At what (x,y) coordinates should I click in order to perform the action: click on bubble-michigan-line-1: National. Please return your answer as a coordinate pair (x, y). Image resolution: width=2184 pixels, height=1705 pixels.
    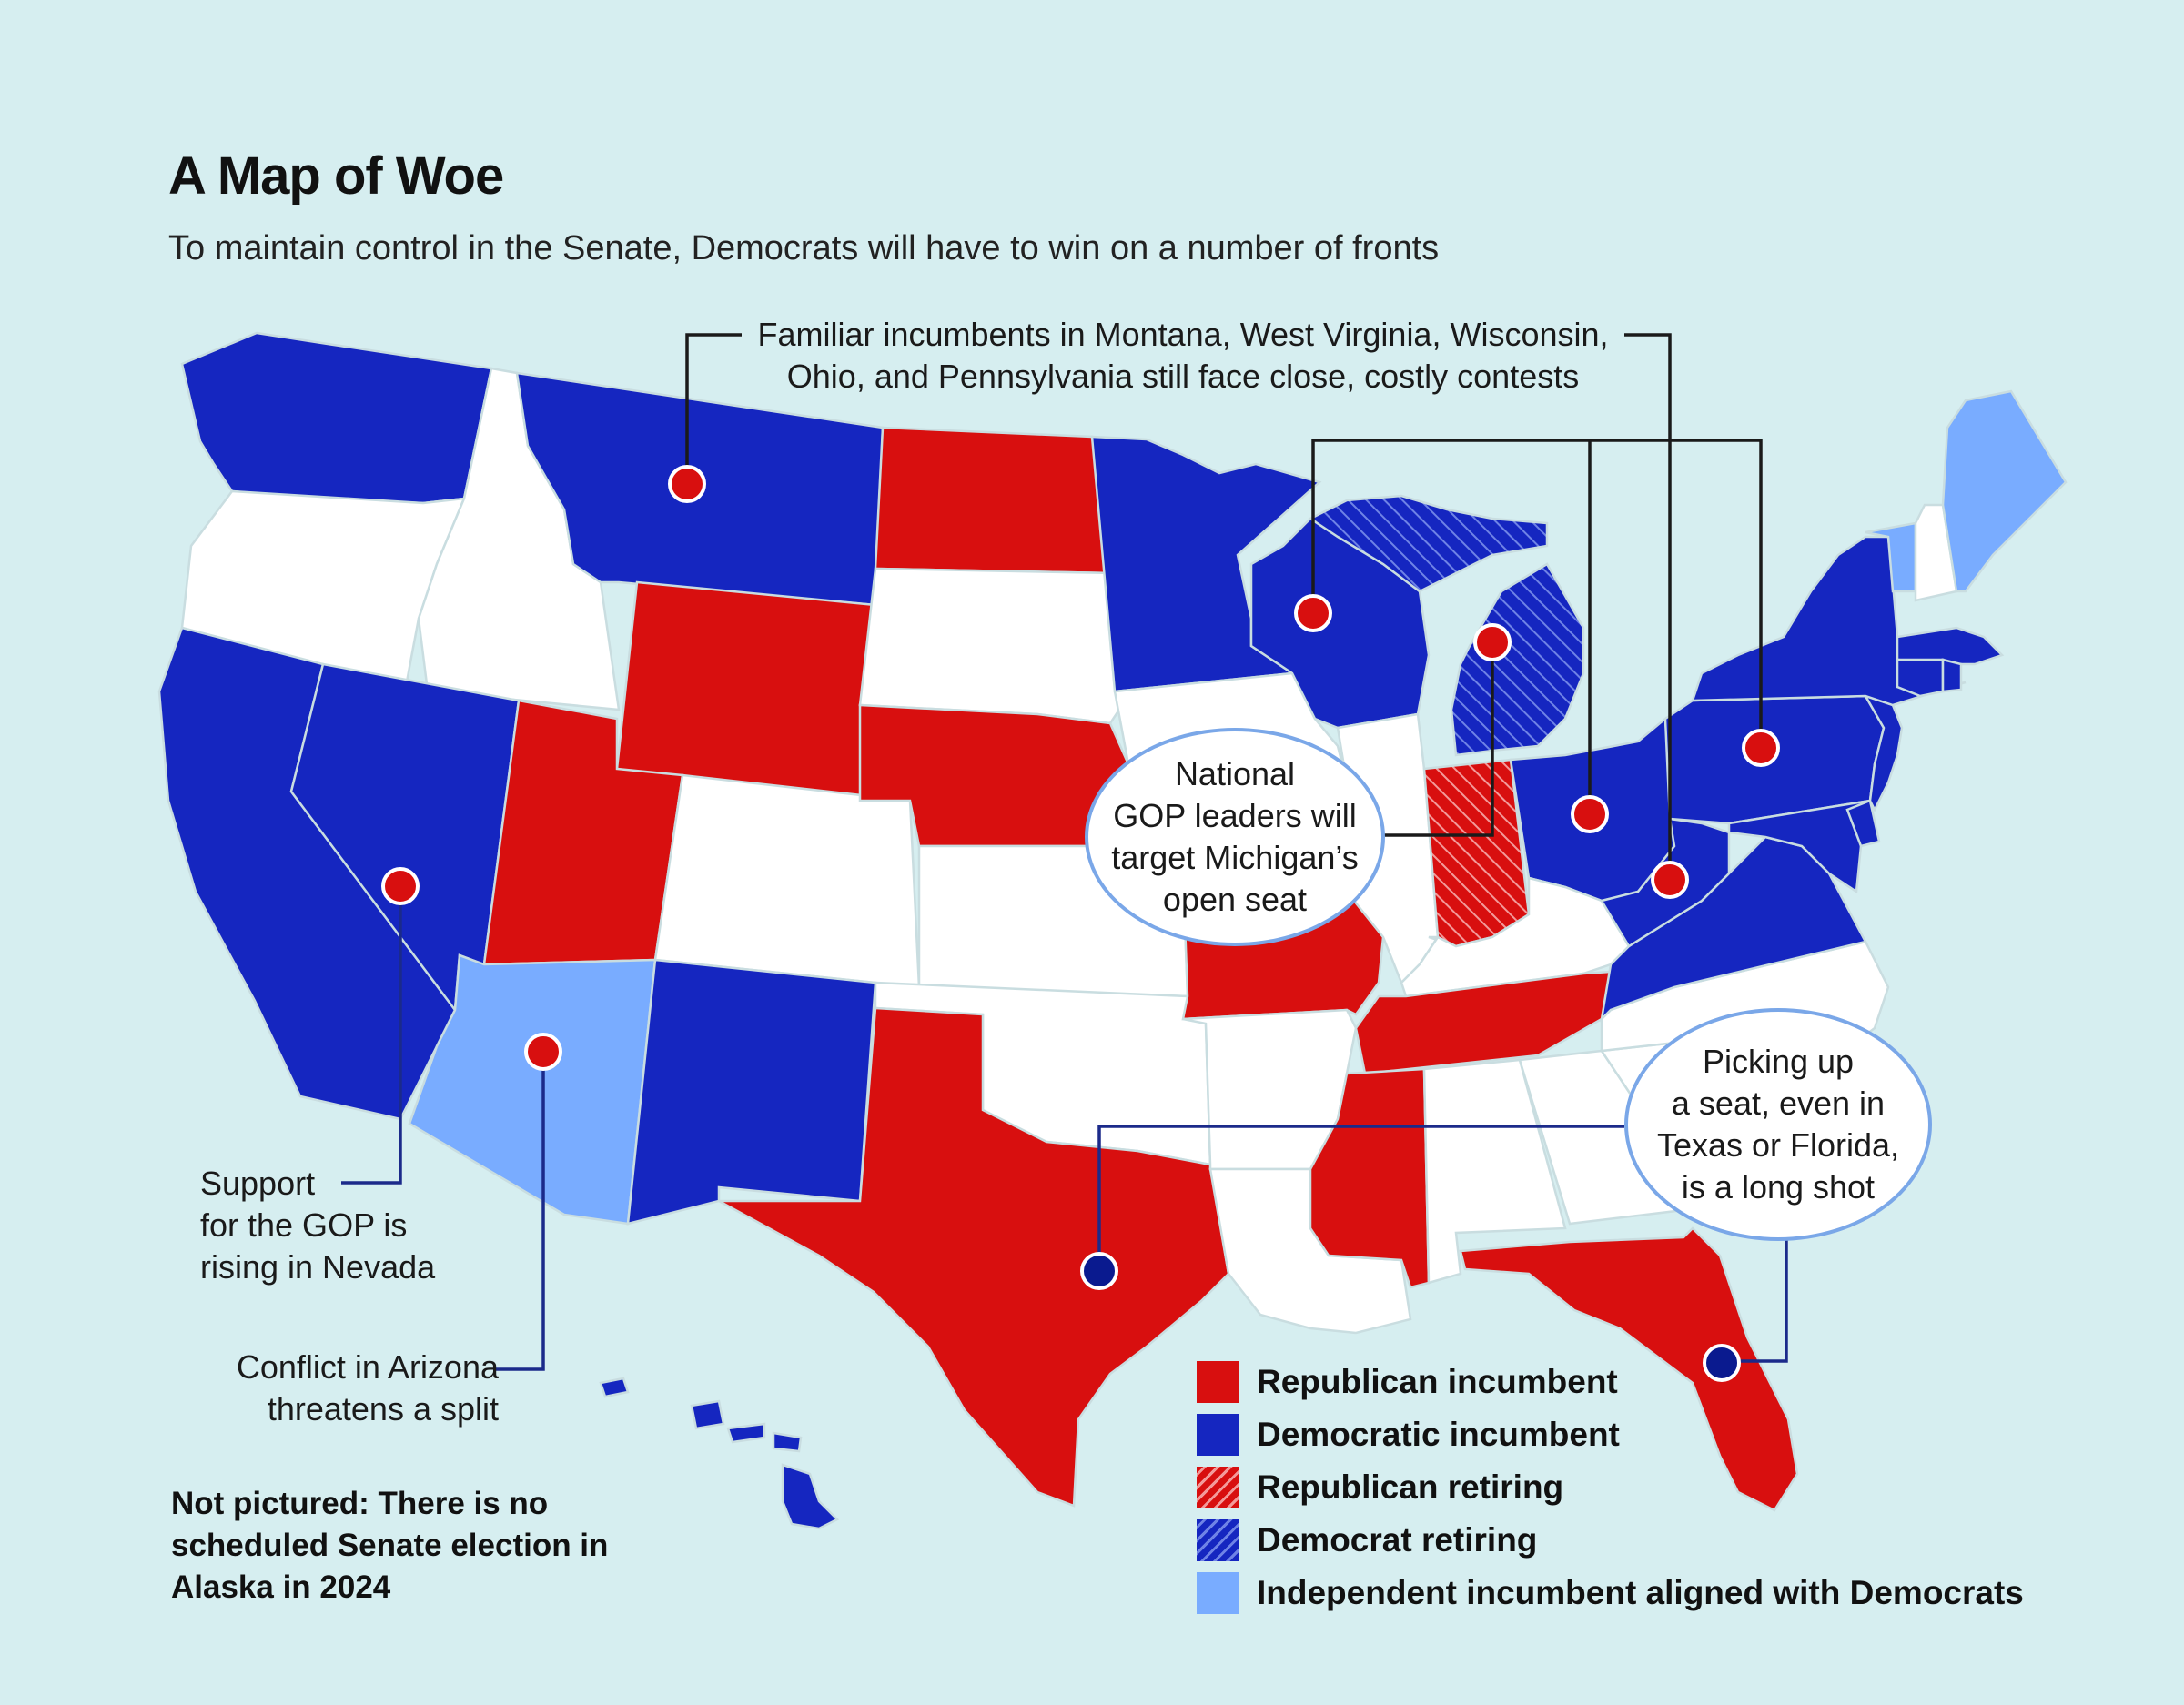
    Looking at the image, I should click on (1235, 773).